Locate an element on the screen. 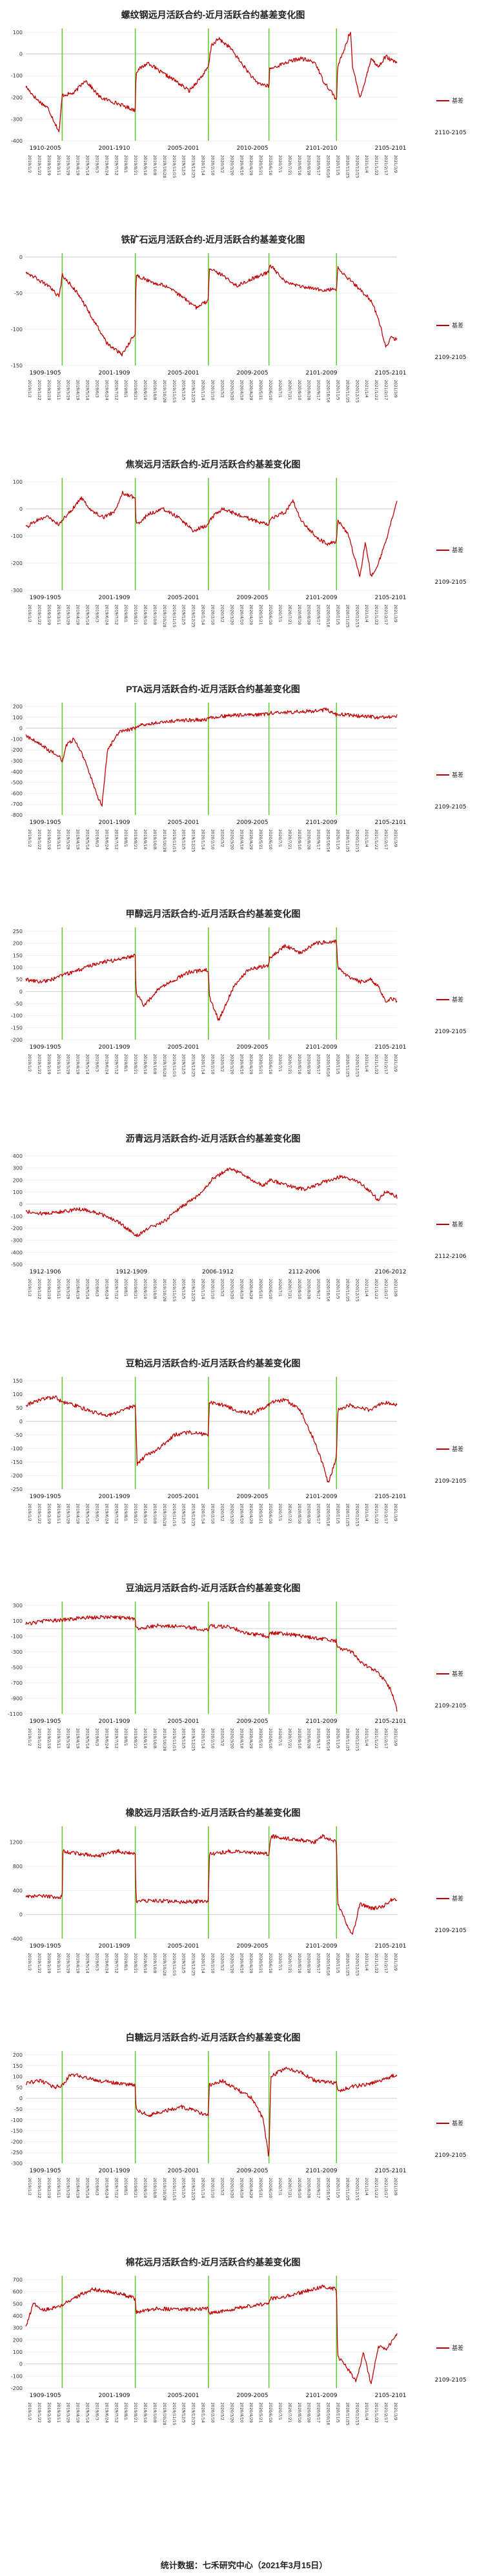 The image size is (488, 2576). contract-pair-label: 2101-2009 is located at coordinates (321, 2396).